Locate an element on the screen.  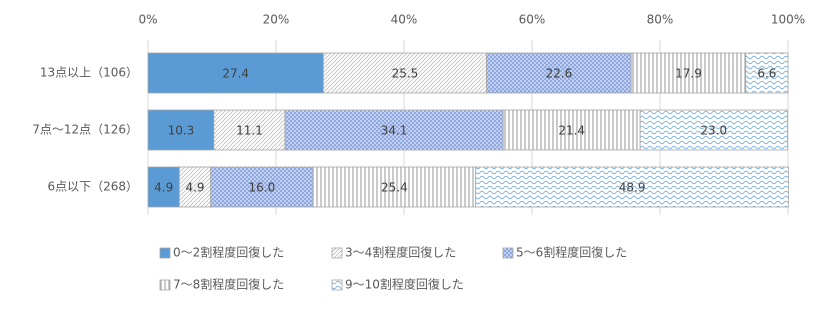
data-label: 21.4 is located at coordinates (571, 131).